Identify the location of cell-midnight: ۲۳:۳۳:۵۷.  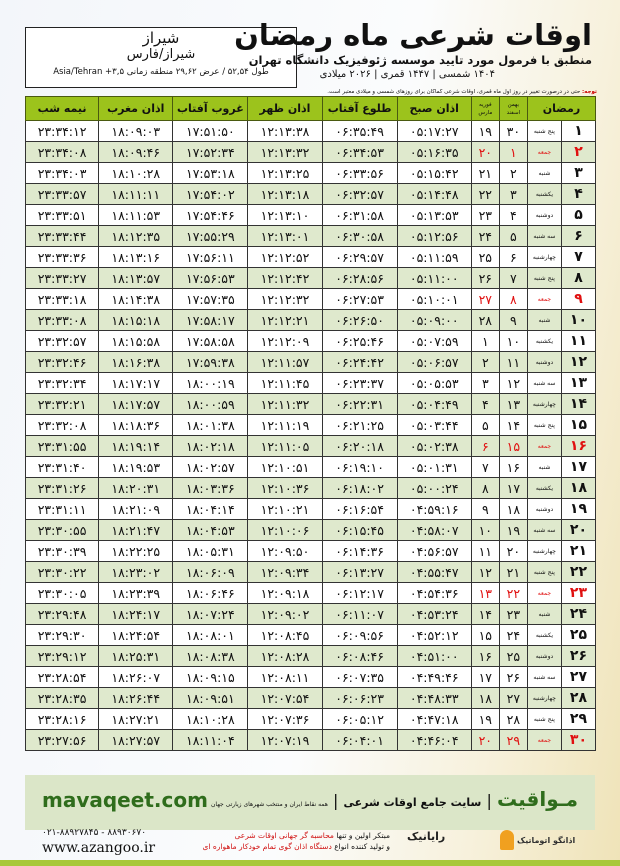
(62, 194).